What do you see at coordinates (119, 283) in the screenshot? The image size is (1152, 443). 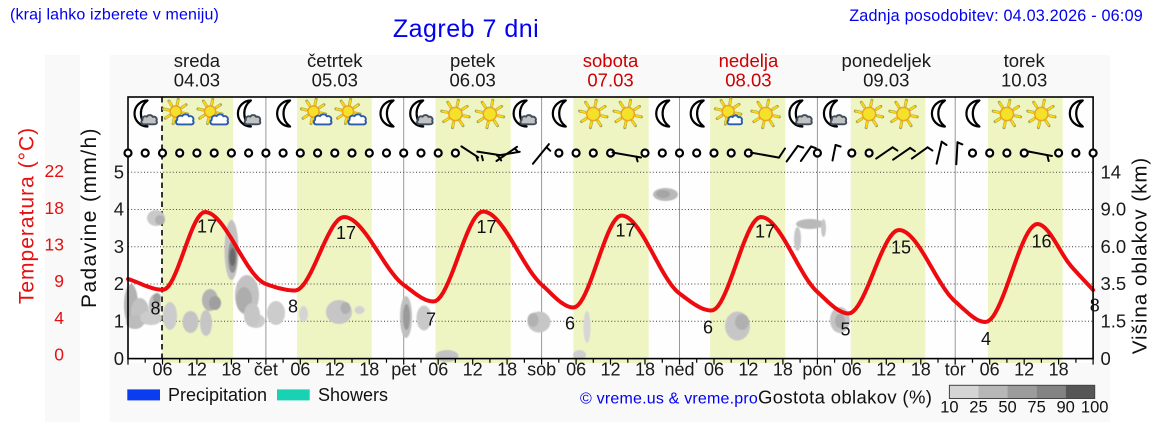 I see `svg-text: 2` at bounding box center [119, 283].